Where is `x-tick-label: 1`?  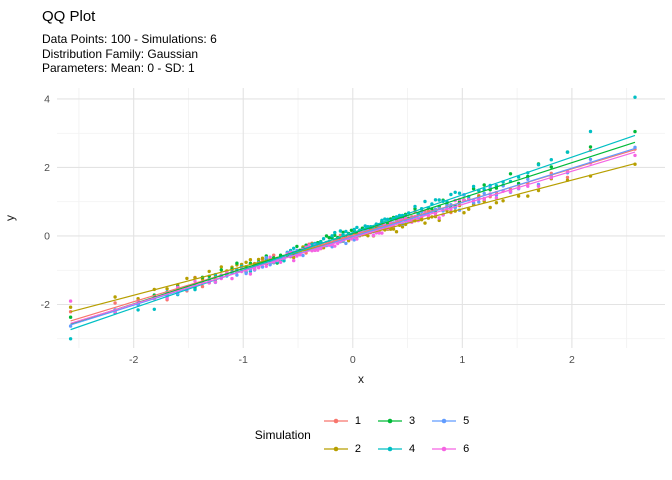 x-tick-label: 1 is located at coordinates (462, 360).